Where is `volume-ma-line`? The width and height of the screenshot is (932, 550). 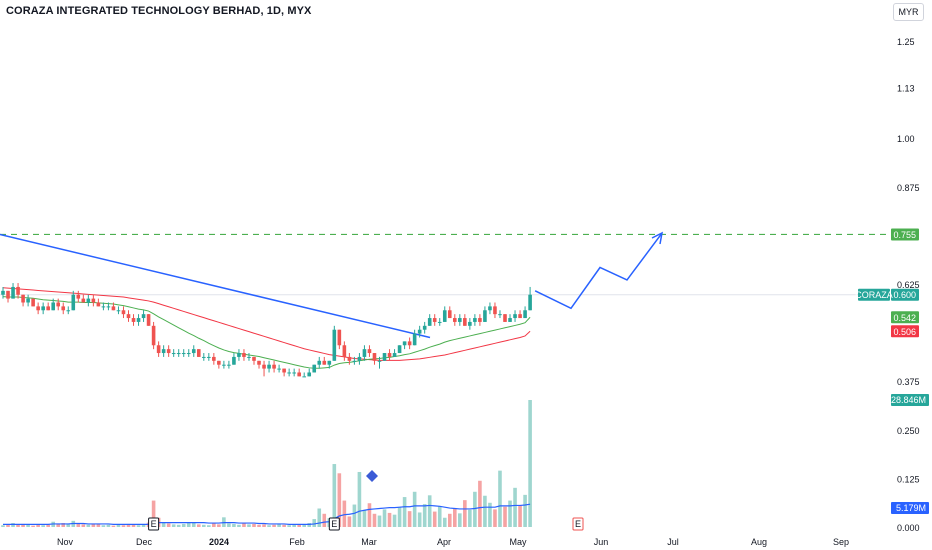 volume-ma-line is located at coordinates (267, 514).